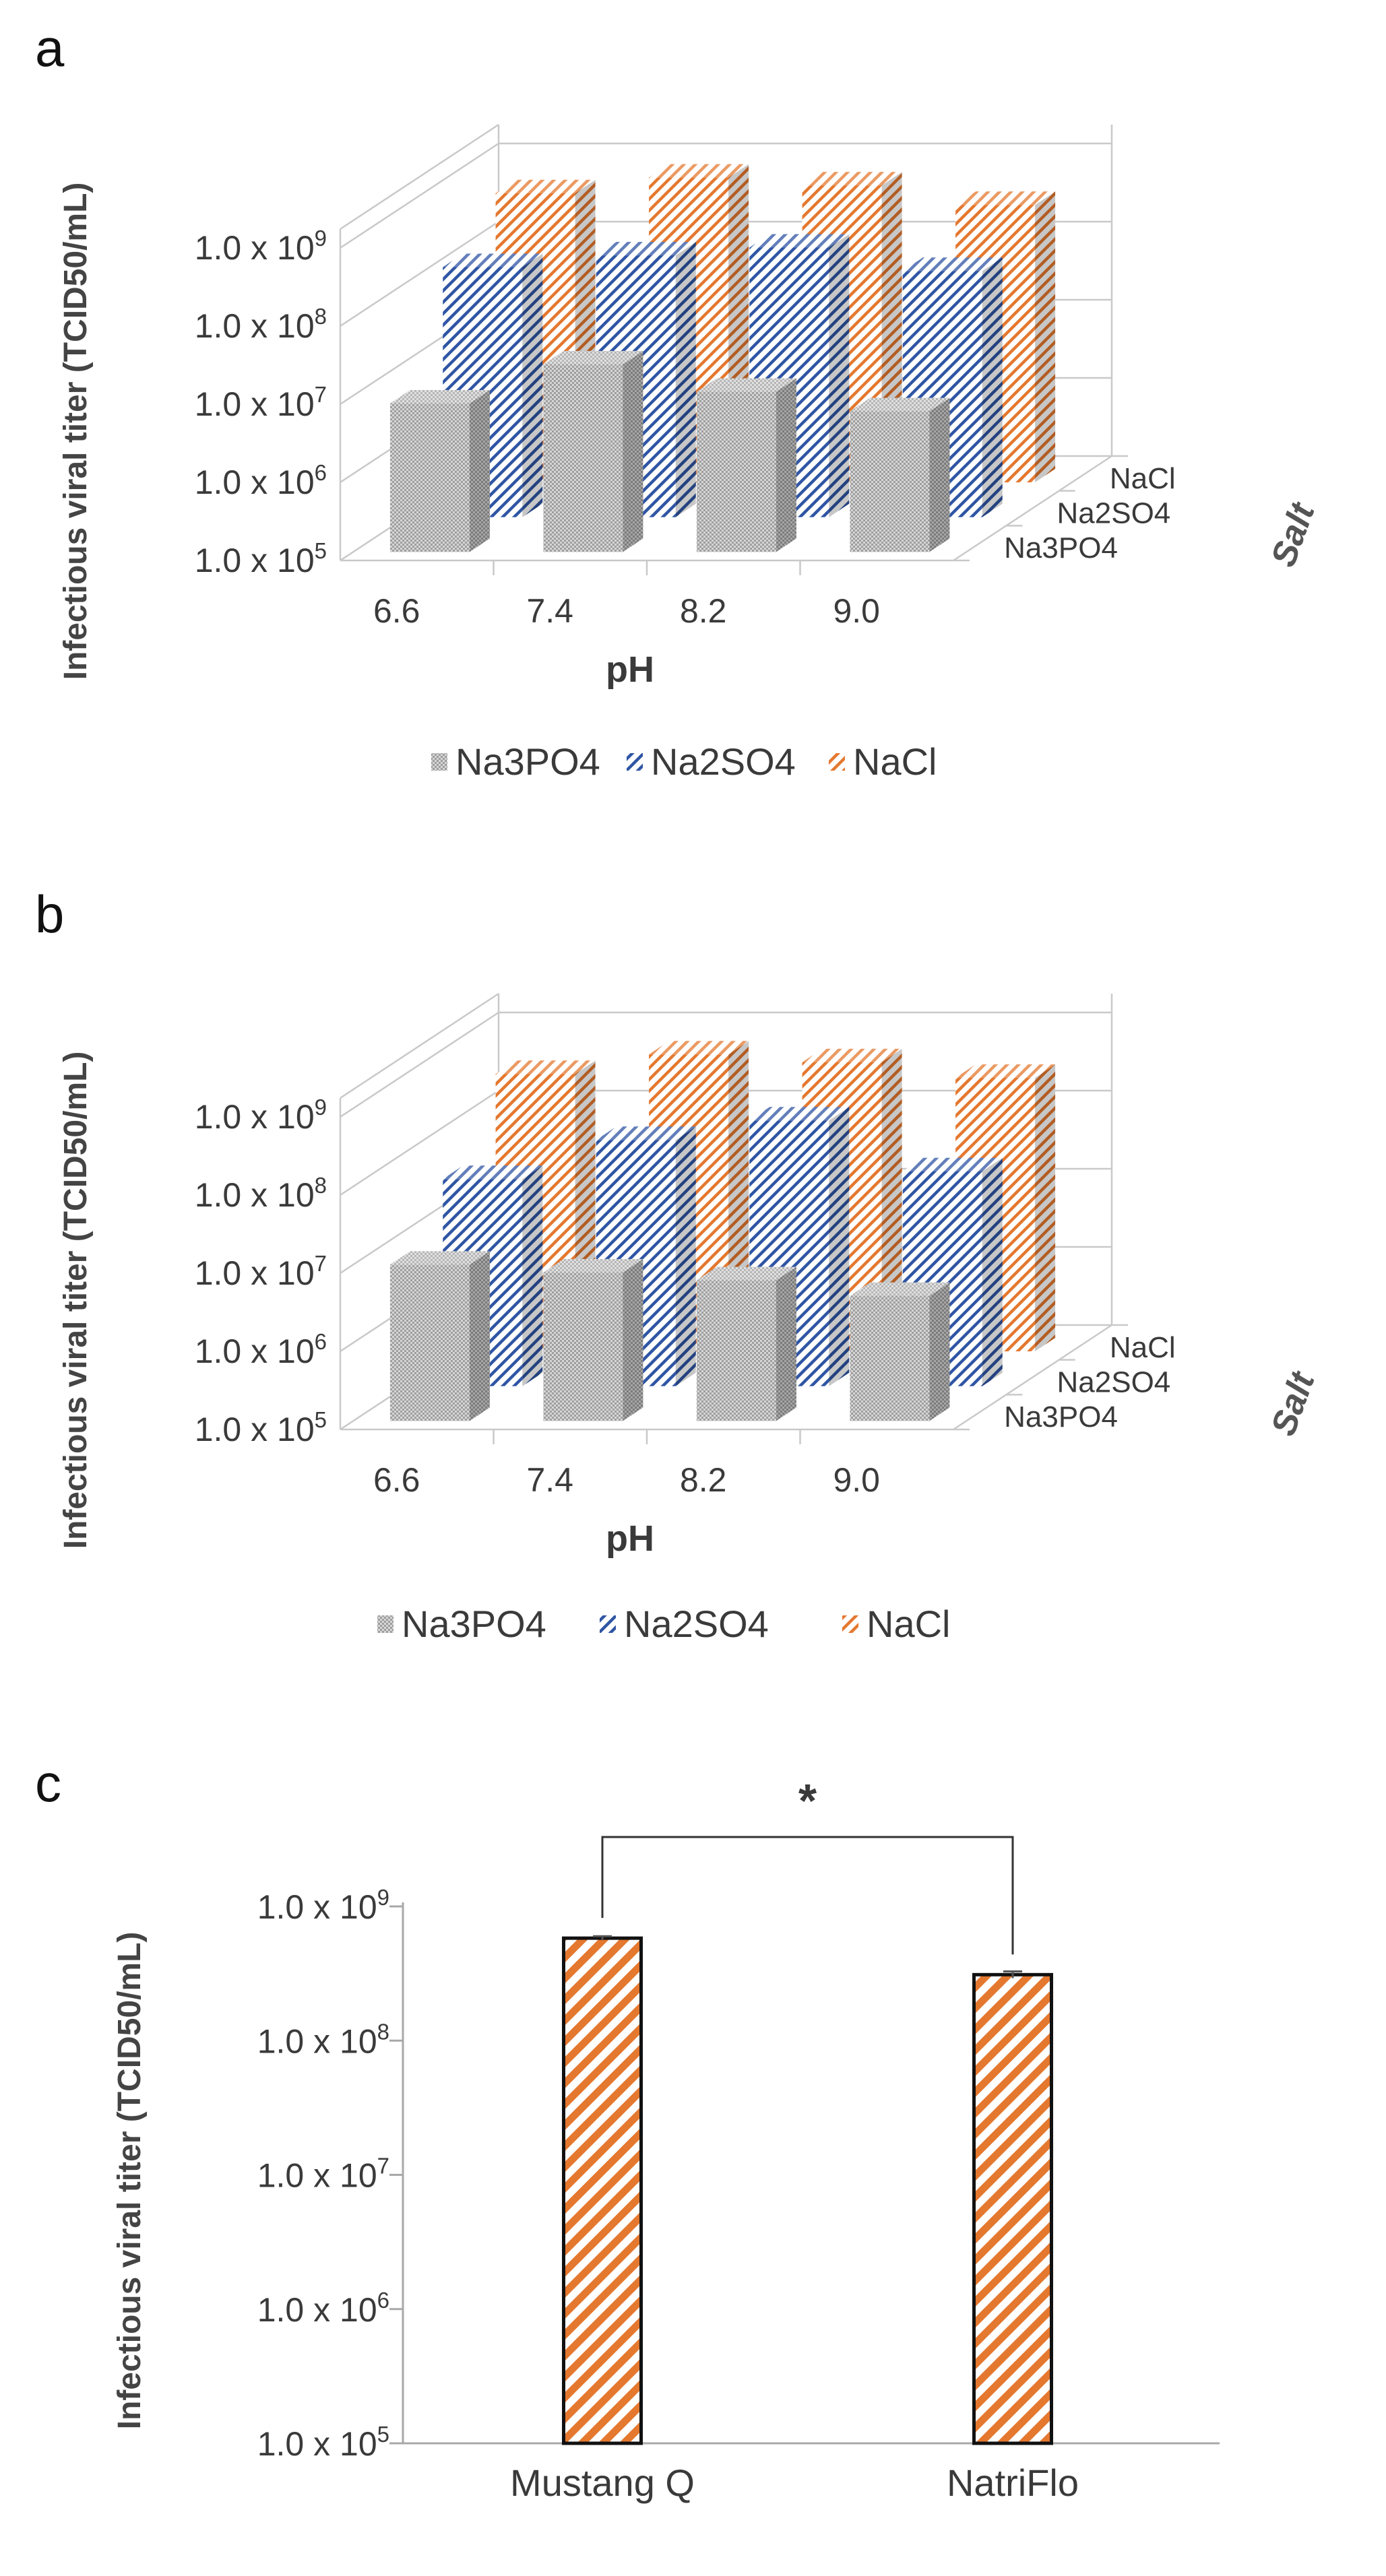 This screenshot has height=2576, width=1386. What do you see at coordinates (1114, 1382) in the screenshot?
I see `depth-label: Na2SO4` at bounding box center [1114, 1382].